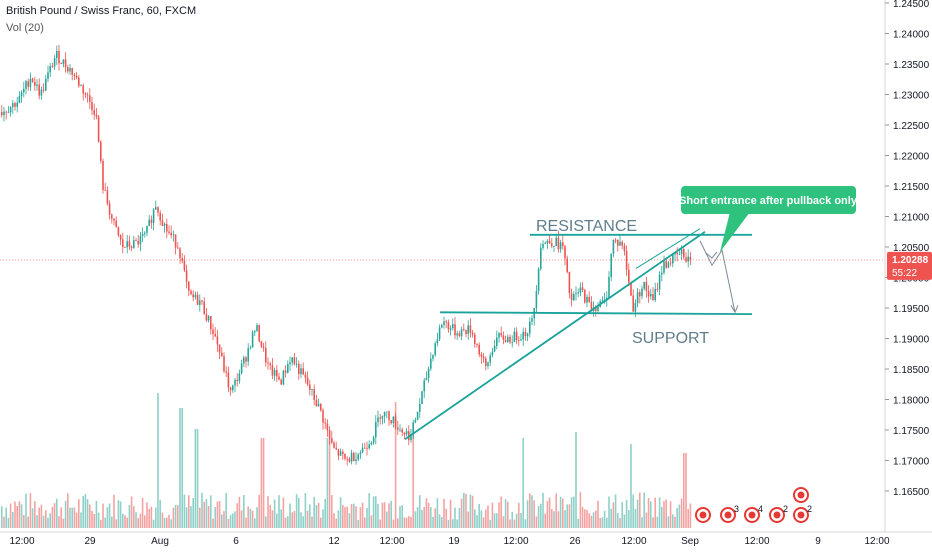 The image size is (932, 555). What do you see at coordinates (236, 541) in the screenshot?
I see `x-tick-label: 6` at bounding box center [236, 541].